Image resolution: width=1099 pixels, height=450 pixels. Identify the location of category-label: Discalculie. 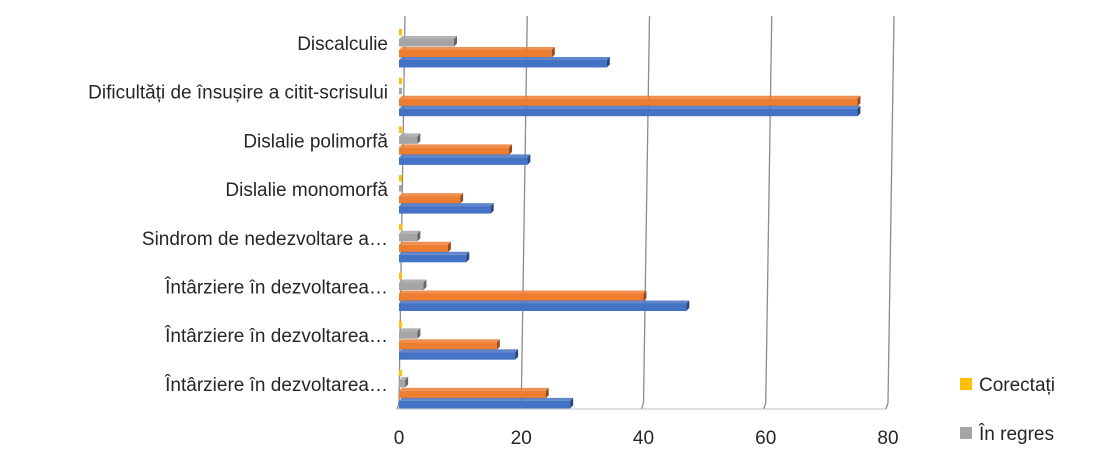
(342, 44).